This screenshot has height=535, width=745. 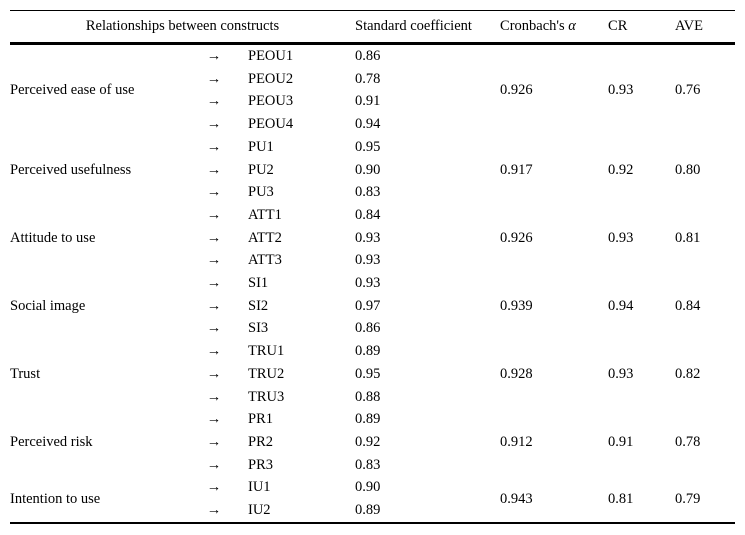 I want to click on cr-cell: 0.81, so click(x=621, y=498).